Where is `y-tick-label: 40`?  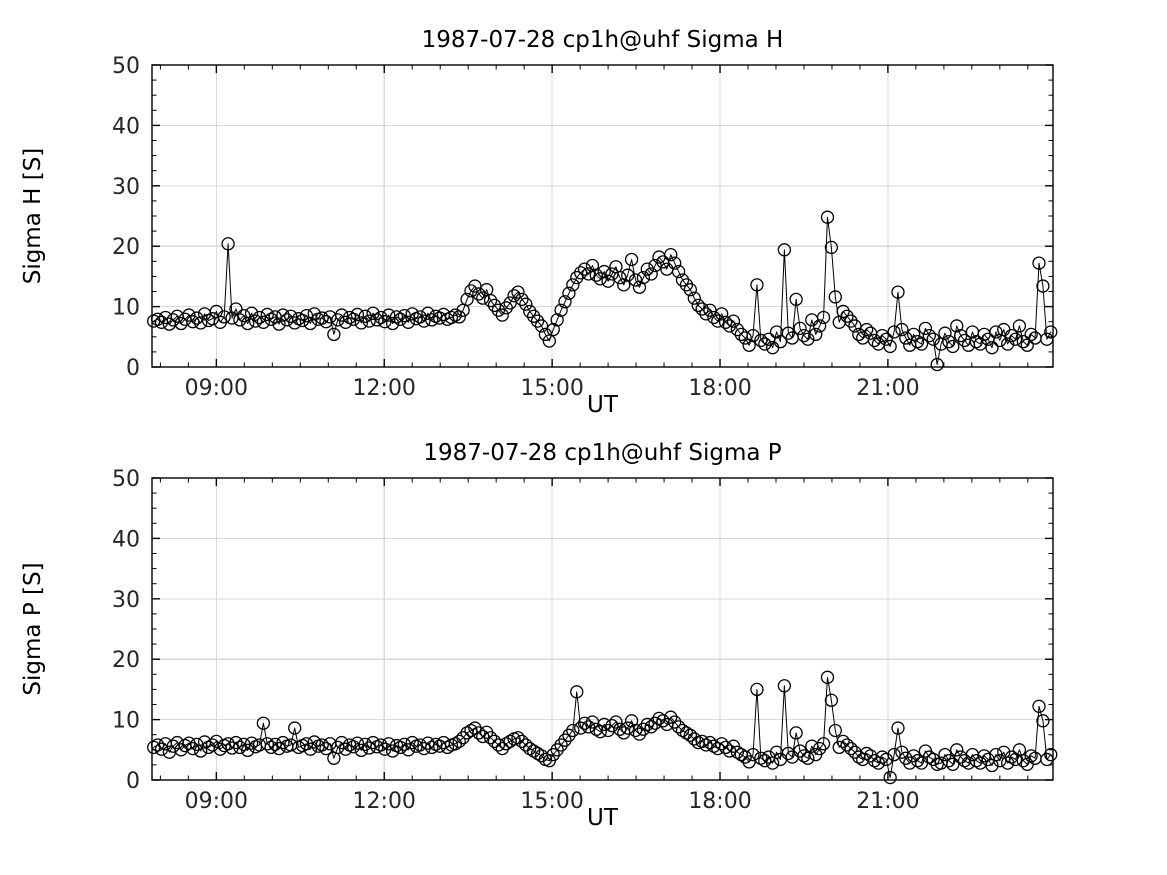
y-tick-label: 40 is located at coordinates (126, 539).